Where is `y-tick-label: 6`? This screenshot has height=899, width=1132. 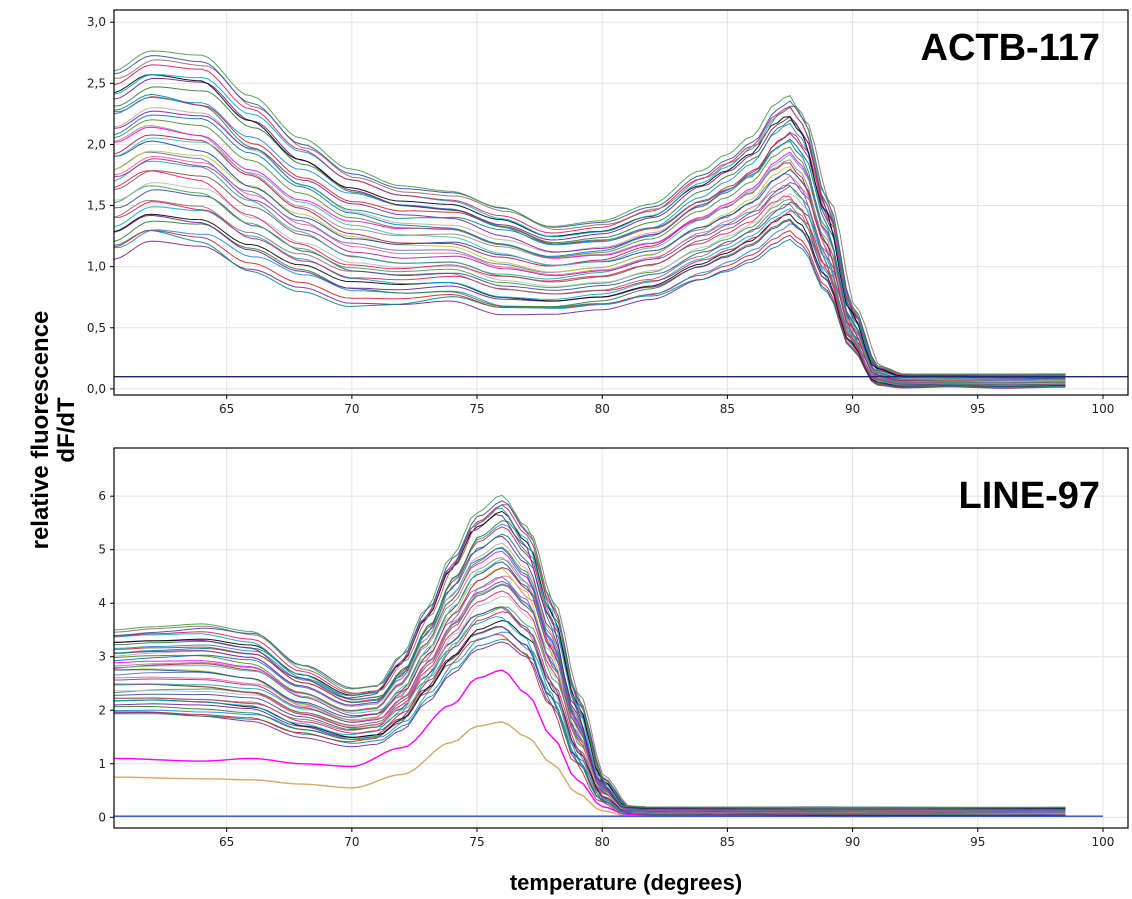 y-tick-label: 6 is located at coordinates (102, 496).